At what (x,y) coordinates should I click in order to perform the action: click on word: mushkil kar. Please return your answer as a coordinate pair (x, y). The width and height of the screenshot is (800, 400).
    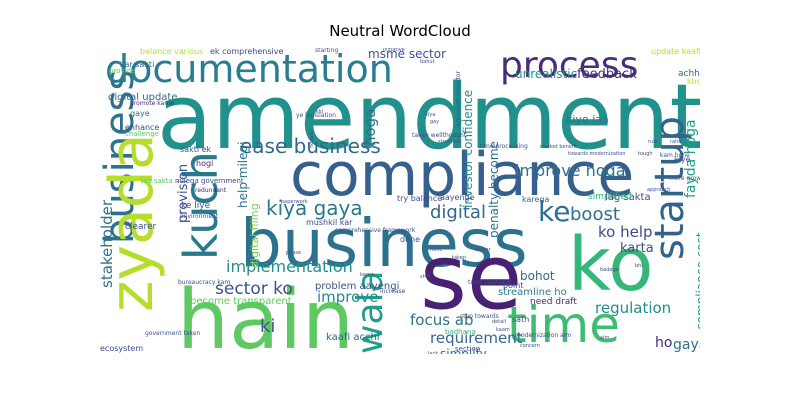
    Looking at the image, I should click on (329, 222).